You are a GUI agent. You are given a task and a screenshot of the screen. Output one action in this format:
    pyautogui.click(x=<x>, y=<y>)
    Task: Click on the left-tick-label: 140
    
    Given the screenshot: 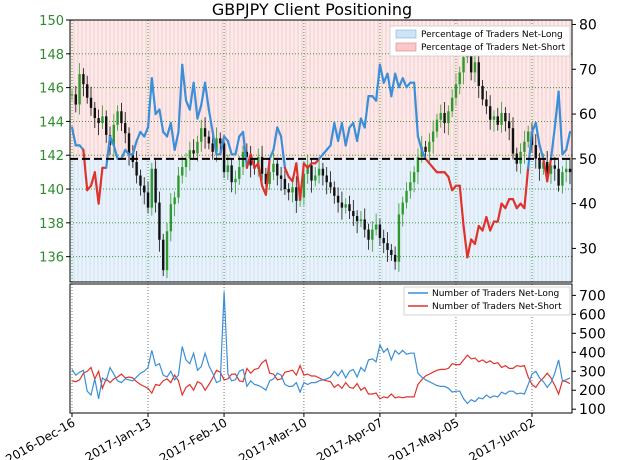 What is the action you would take?
    pyautogui.click(x=51, y=190)
    